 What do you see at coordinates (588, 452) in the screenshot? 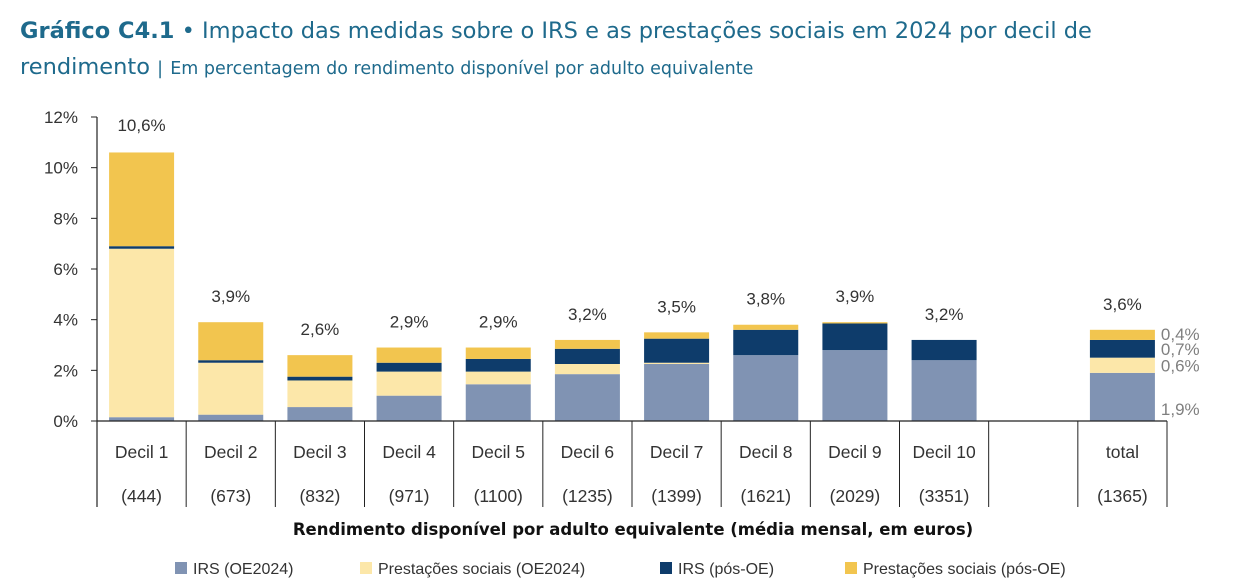
I see `x-category-label: Decil 6` at bounding box center [588, 452].